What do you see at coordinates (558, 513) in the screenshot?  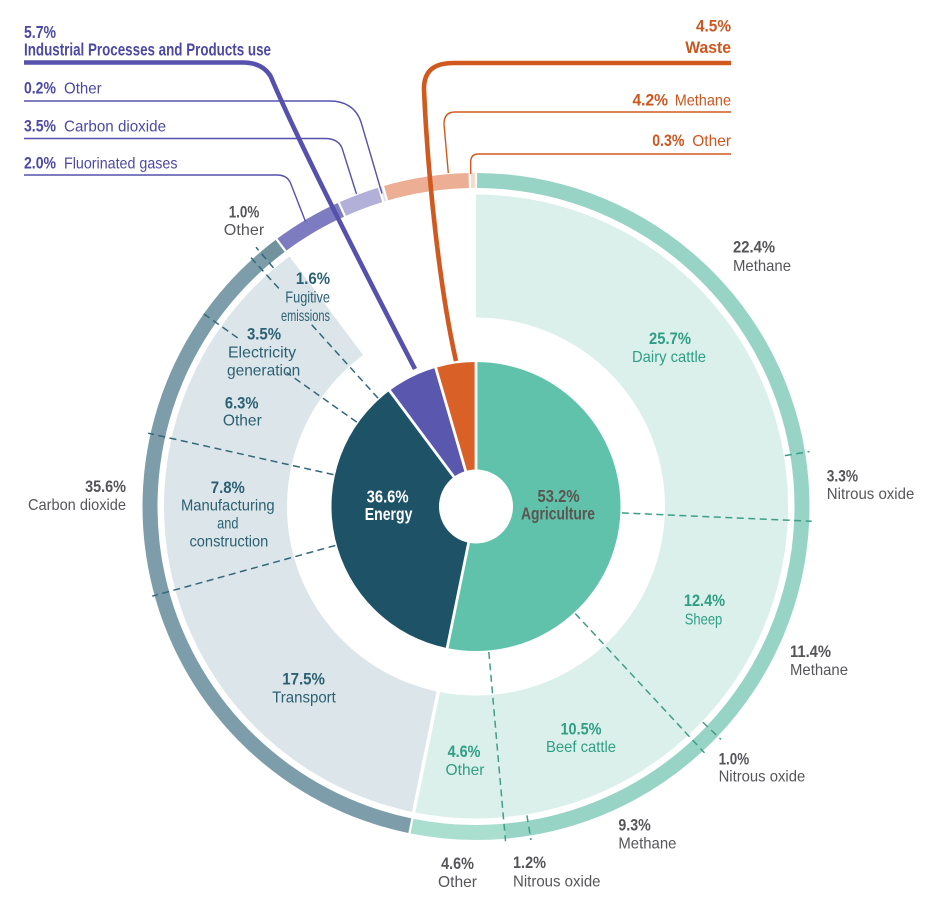 I see `svg-text: Agriculture` at bounding box center [558, 513].